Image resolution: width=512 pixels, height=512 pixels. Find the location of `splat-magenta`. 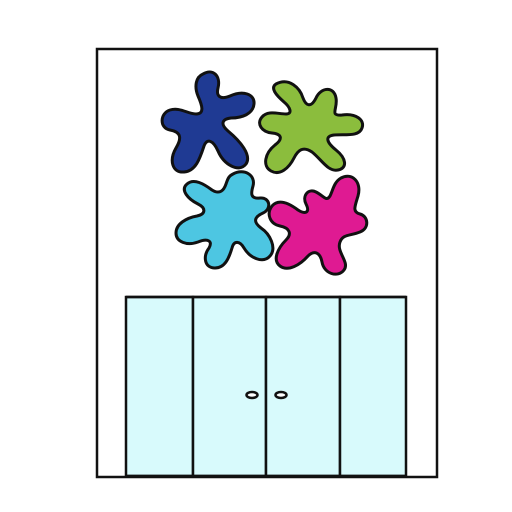

splat-magenta is located at coordinates (318, 225).